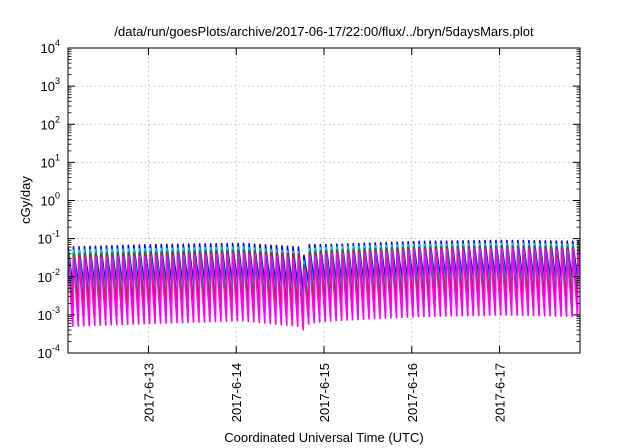 The image size is (640, 448). I want to click on y-tick-label: 10⁻¹, so click(49, 238).